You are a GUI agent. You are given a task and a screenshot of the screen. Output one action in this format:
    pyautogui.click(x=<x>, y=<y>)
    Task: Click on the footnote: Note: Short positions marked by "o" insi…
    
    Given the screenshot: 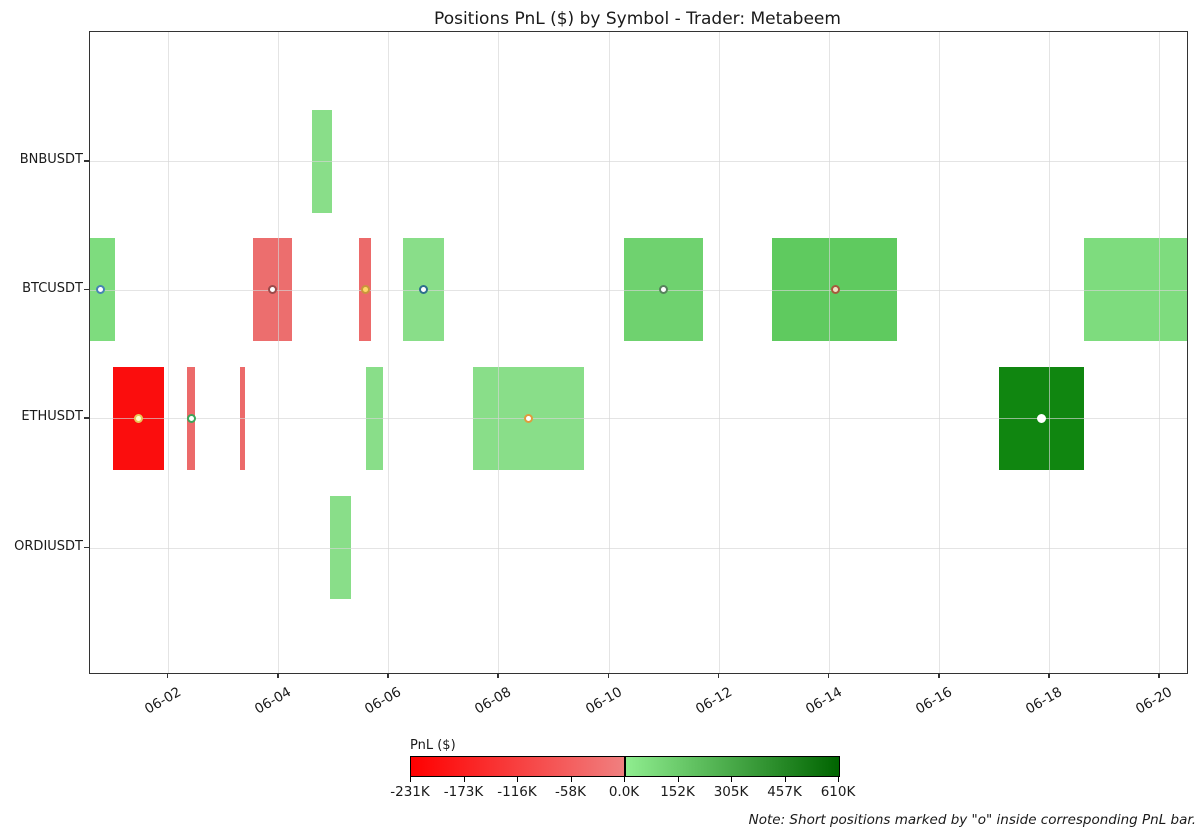 What is the action you would take?
    pyautogui.click(x=972, y=820)
    